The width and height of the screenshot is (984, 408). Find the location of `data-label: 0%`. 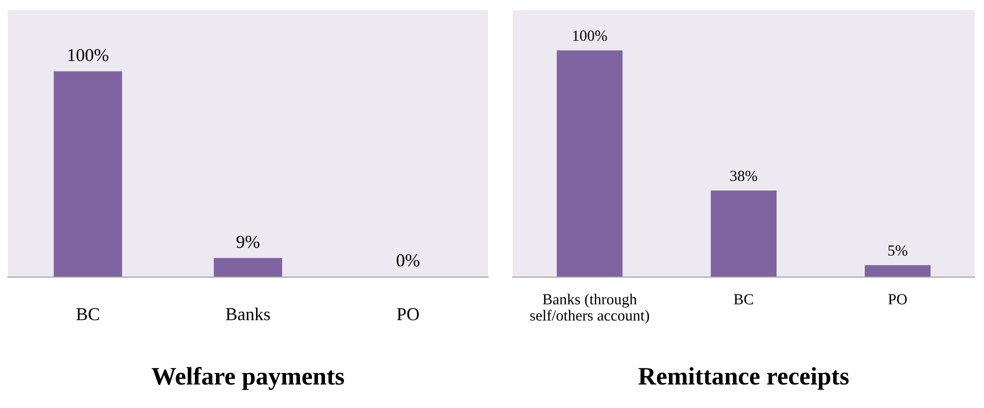

data-label: 0% is located at coordinates (408, 260).